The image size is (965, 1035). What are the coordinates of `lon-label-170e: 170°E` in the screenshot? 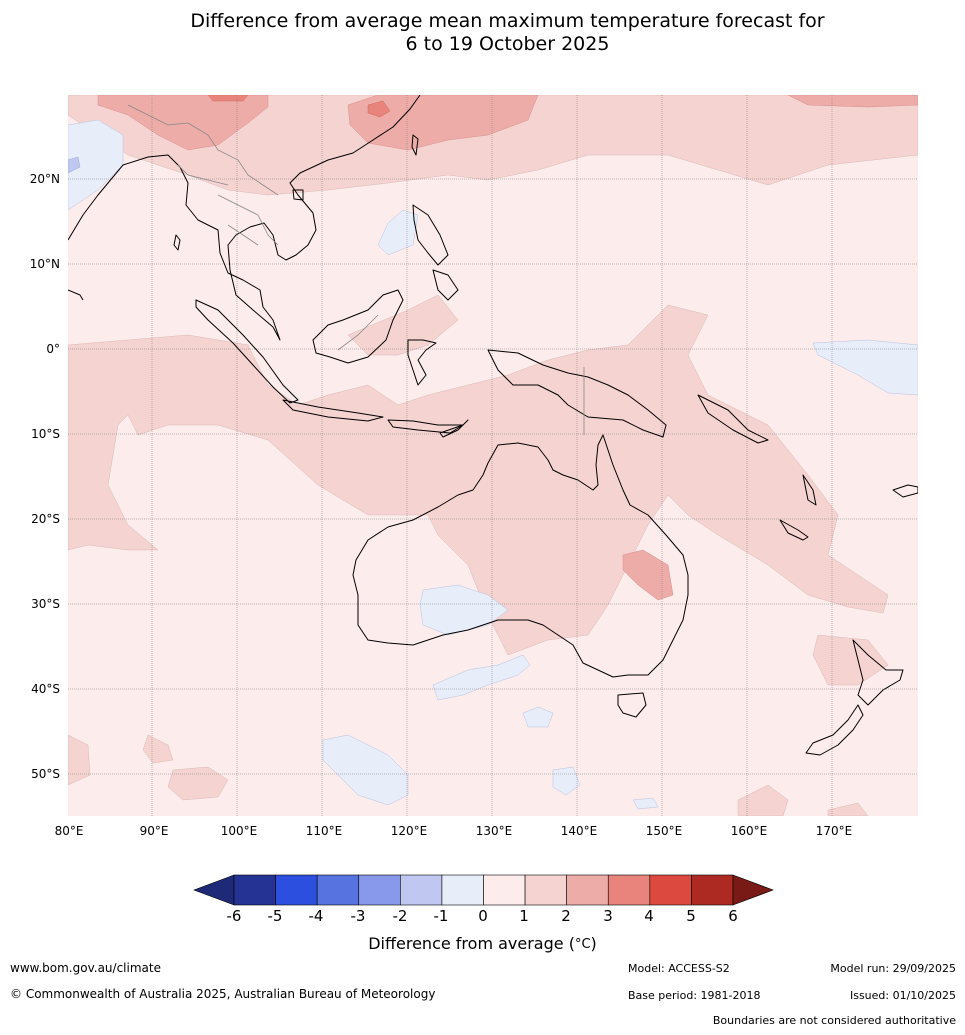 It's located at (834, 831).